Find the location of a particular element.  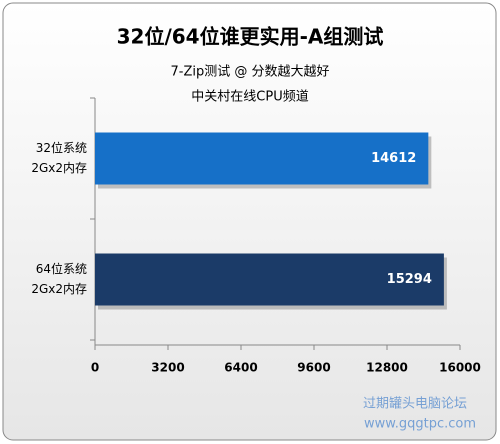

x-tick-label: 9600 is located at coordinates (313, 368).